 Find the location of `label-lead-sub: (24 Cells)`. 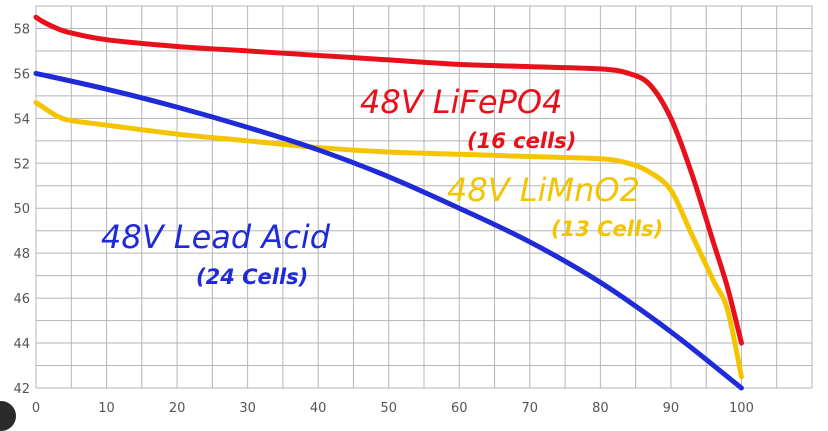

label-lead-sub: (24 Cells) is located at coordinates (252, 277).